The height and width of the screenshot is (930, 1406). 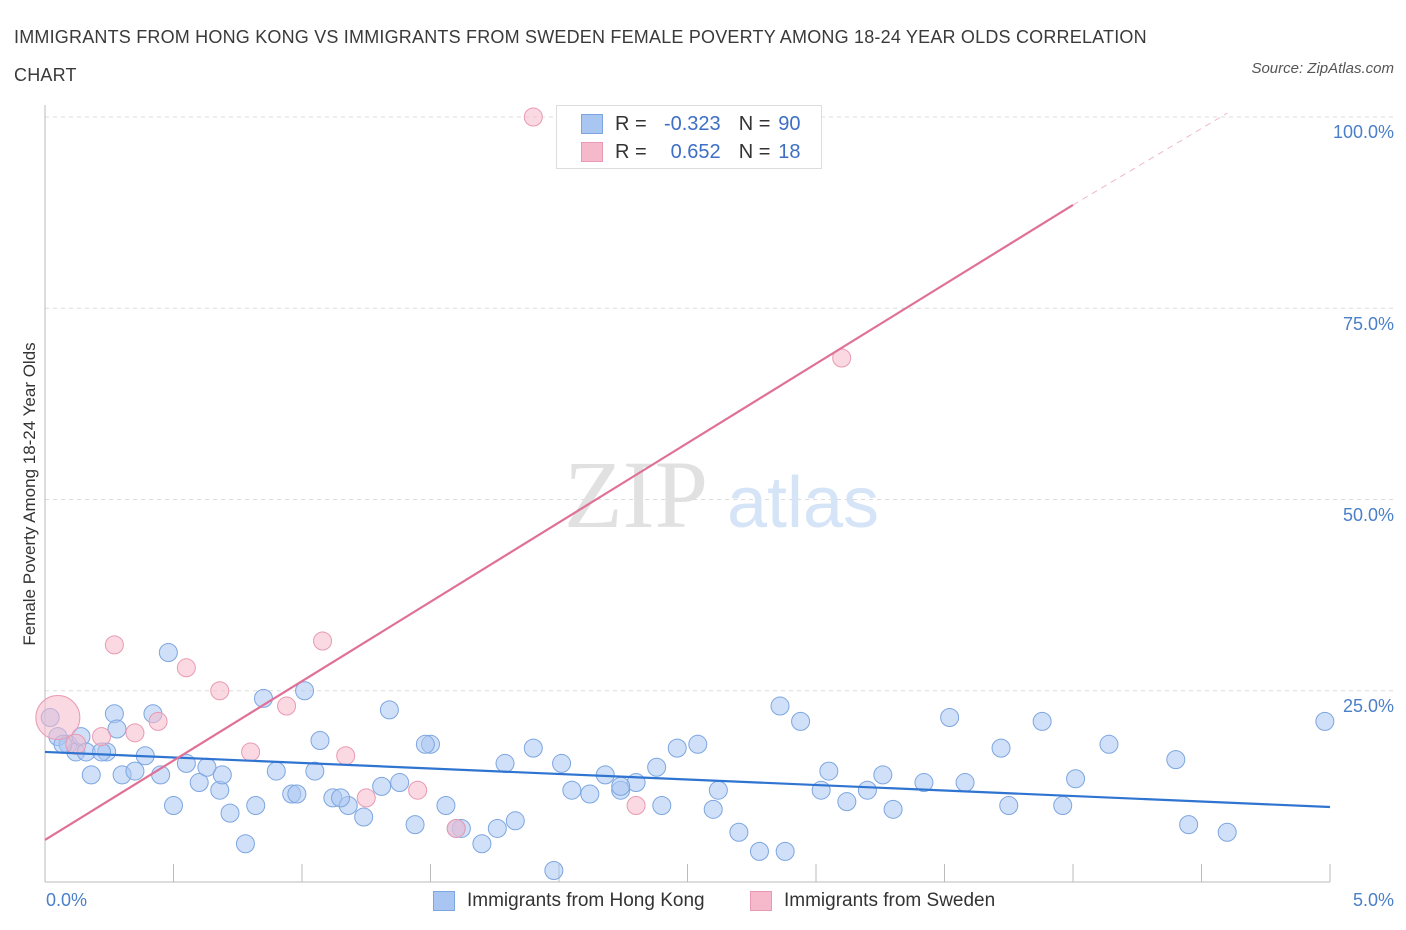 What do you see at coordinates (1373, 900) in the screenshot?
I see `x-tick-5: 5.0%` at bounding box center [1373, 900].